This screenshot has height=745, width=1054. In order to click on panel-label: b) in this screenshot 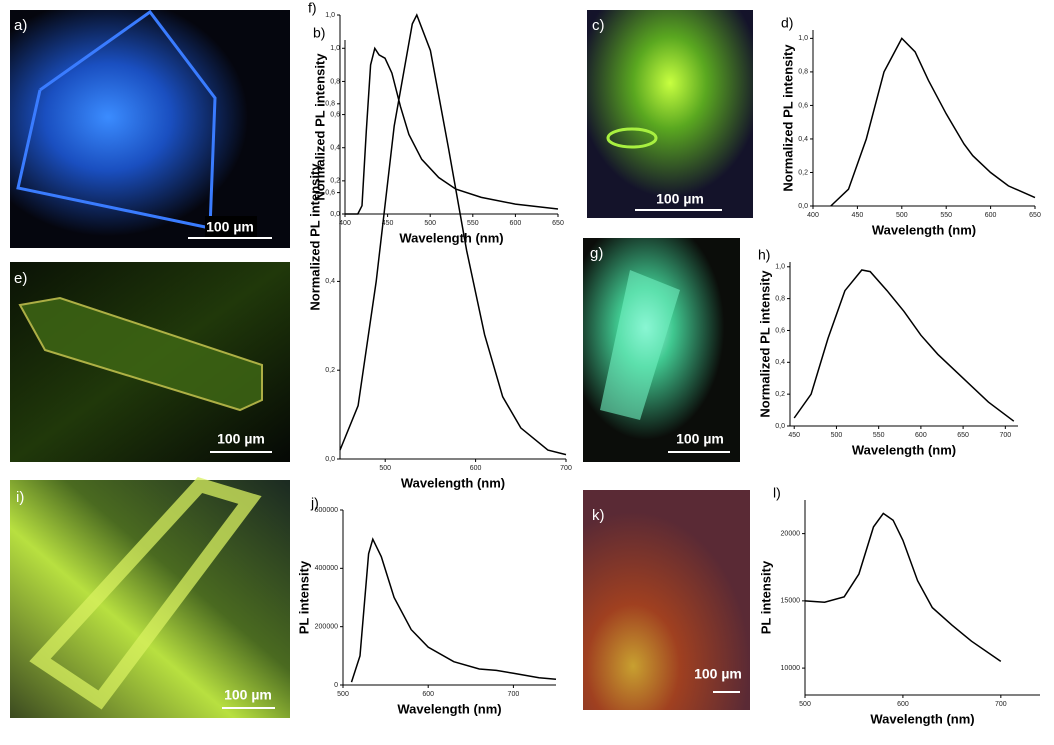, I will do `click(319, 33)`.